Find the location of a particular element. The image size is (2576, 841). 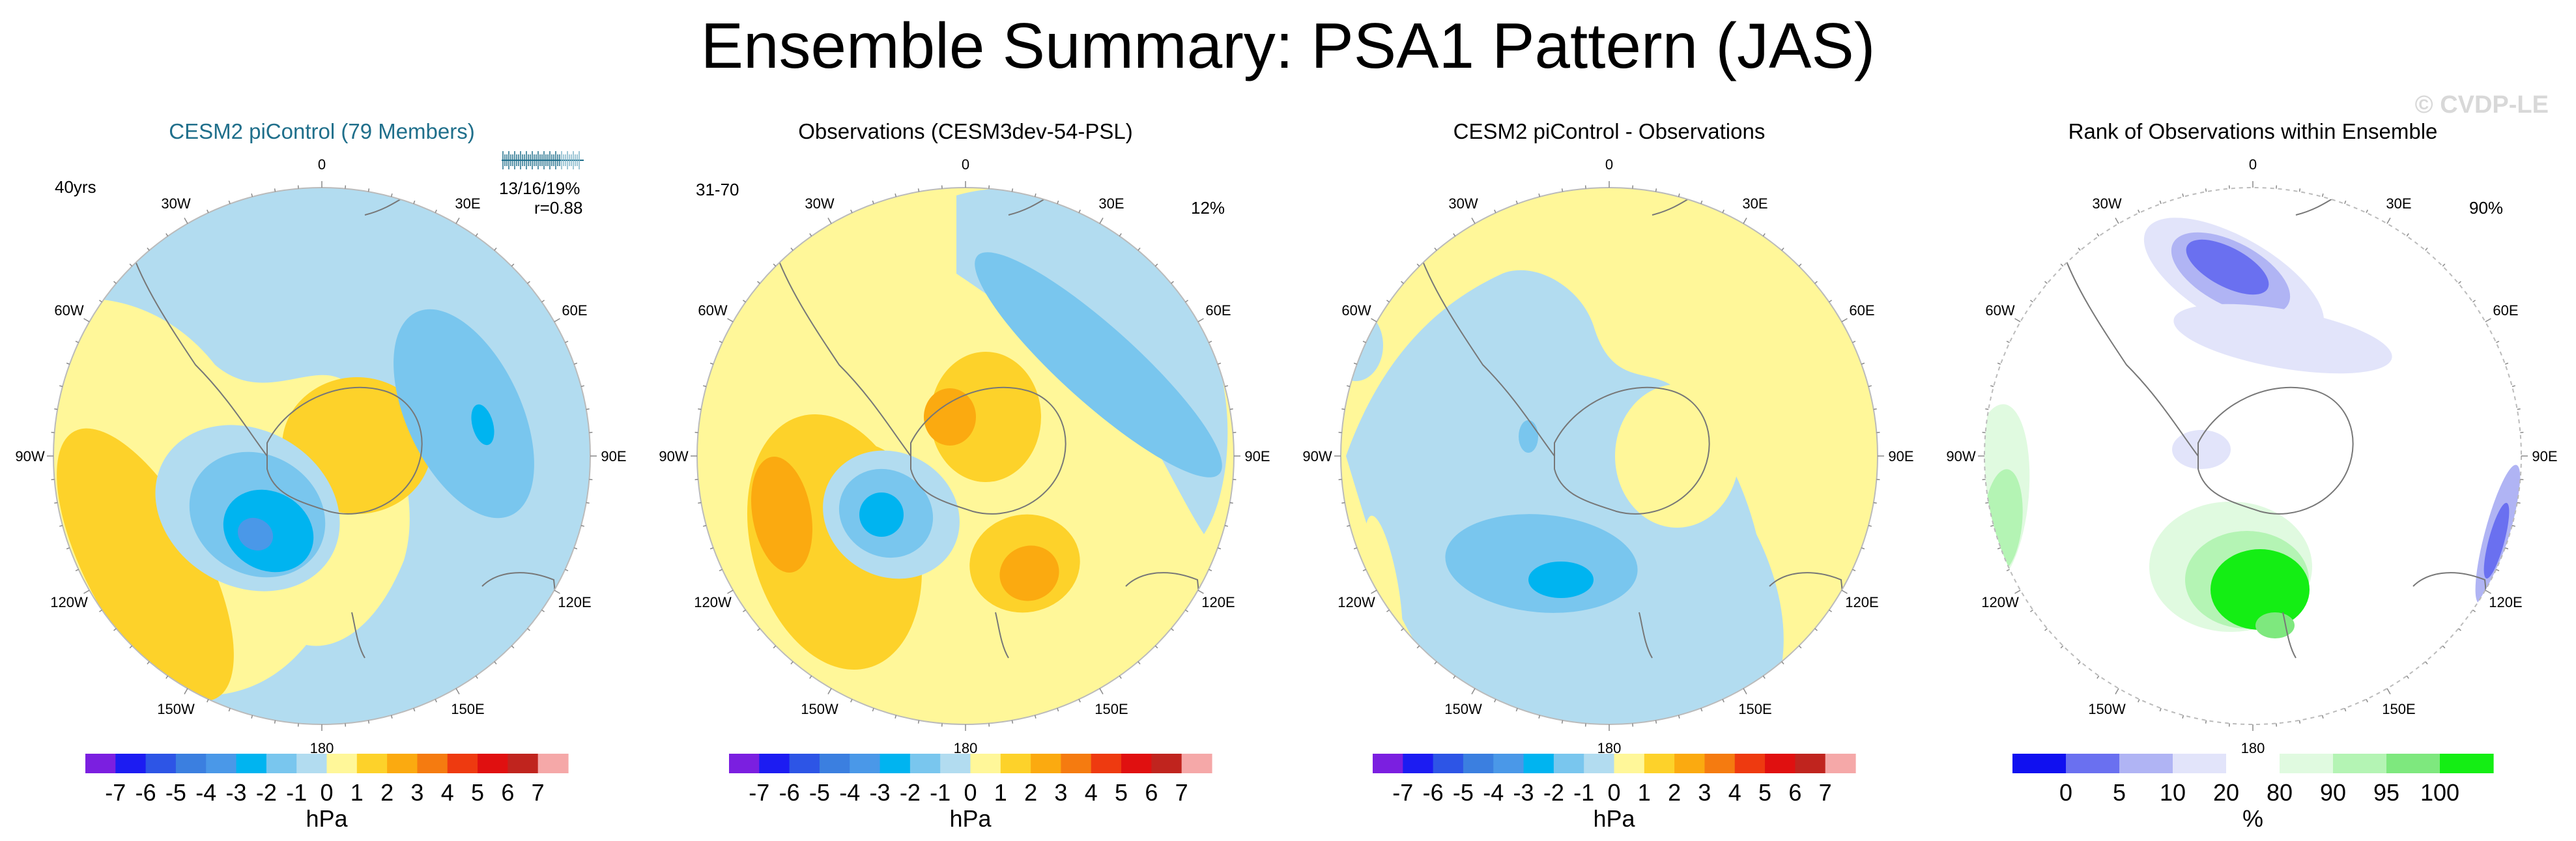

lon-label-120w: 120W is located at coordinates (69, 602).